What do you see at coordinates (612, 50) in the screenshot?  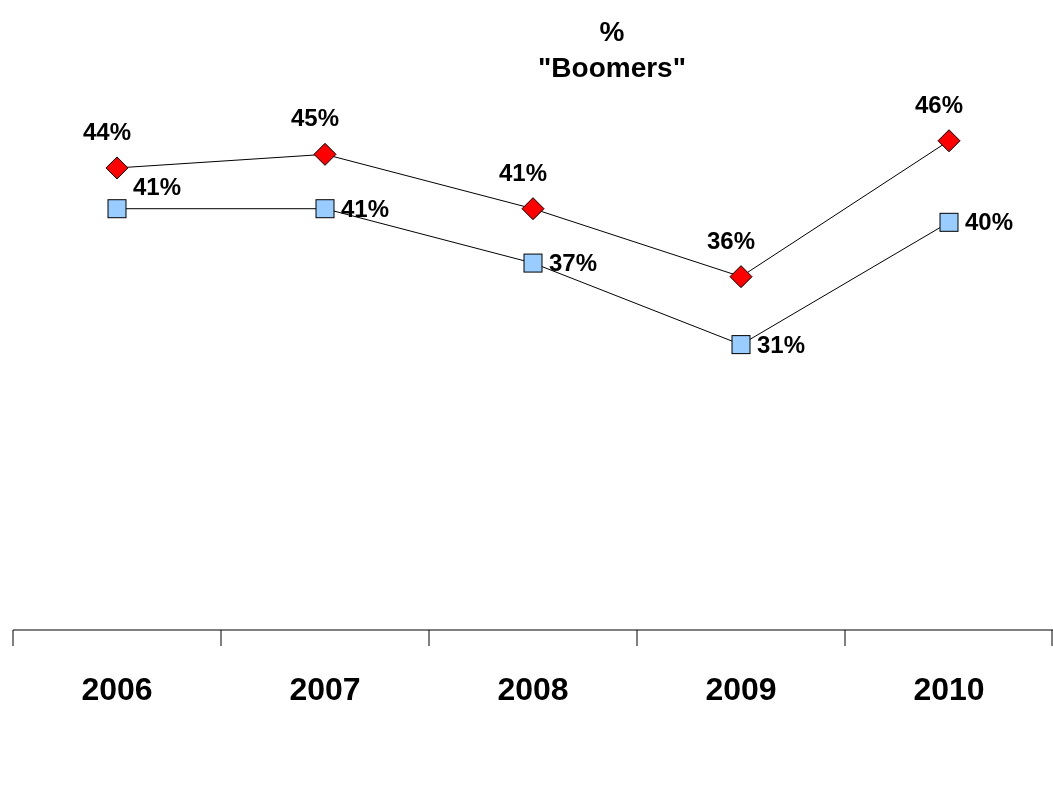 I see `chart-title: % "Boomers"` at bounding box center [612, 50].